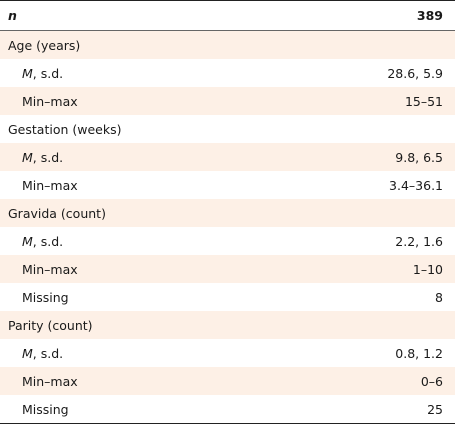  I want to click on row-label: Parity (count), so click(50, 325).